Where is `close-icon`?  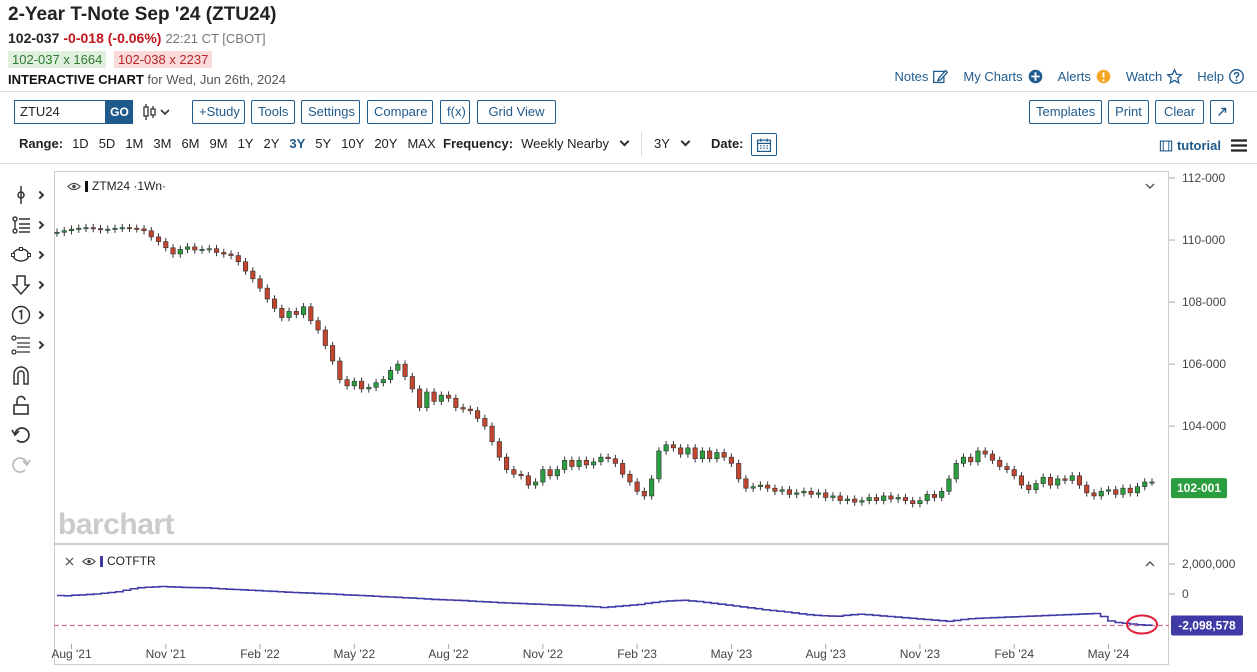
close-icon is located at coordinates (69, 561).